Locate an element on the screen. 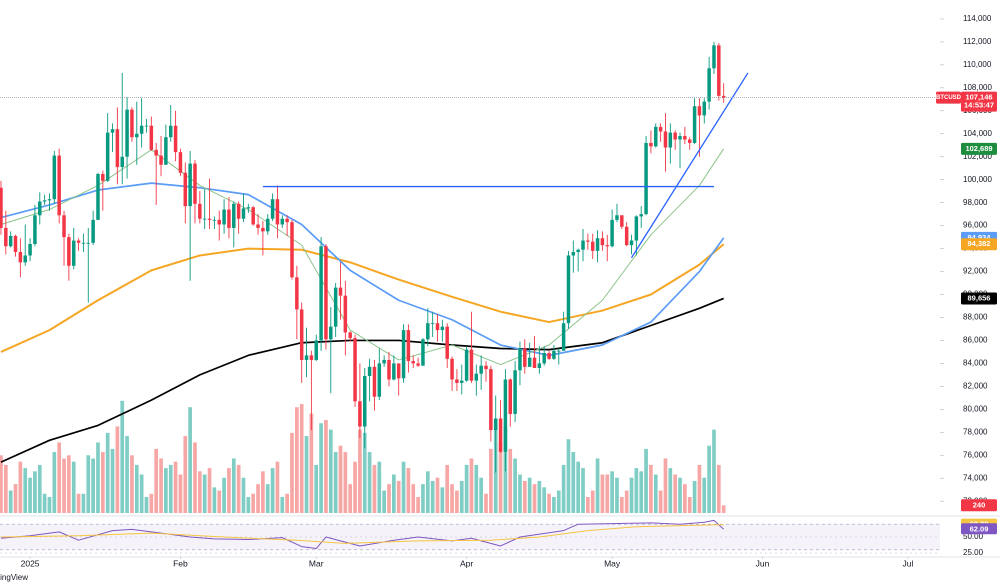 Image resolution: width=1000 pixels, height=587 pixels. y-tick-label: 112,000 is located at coordinates (977, 41).